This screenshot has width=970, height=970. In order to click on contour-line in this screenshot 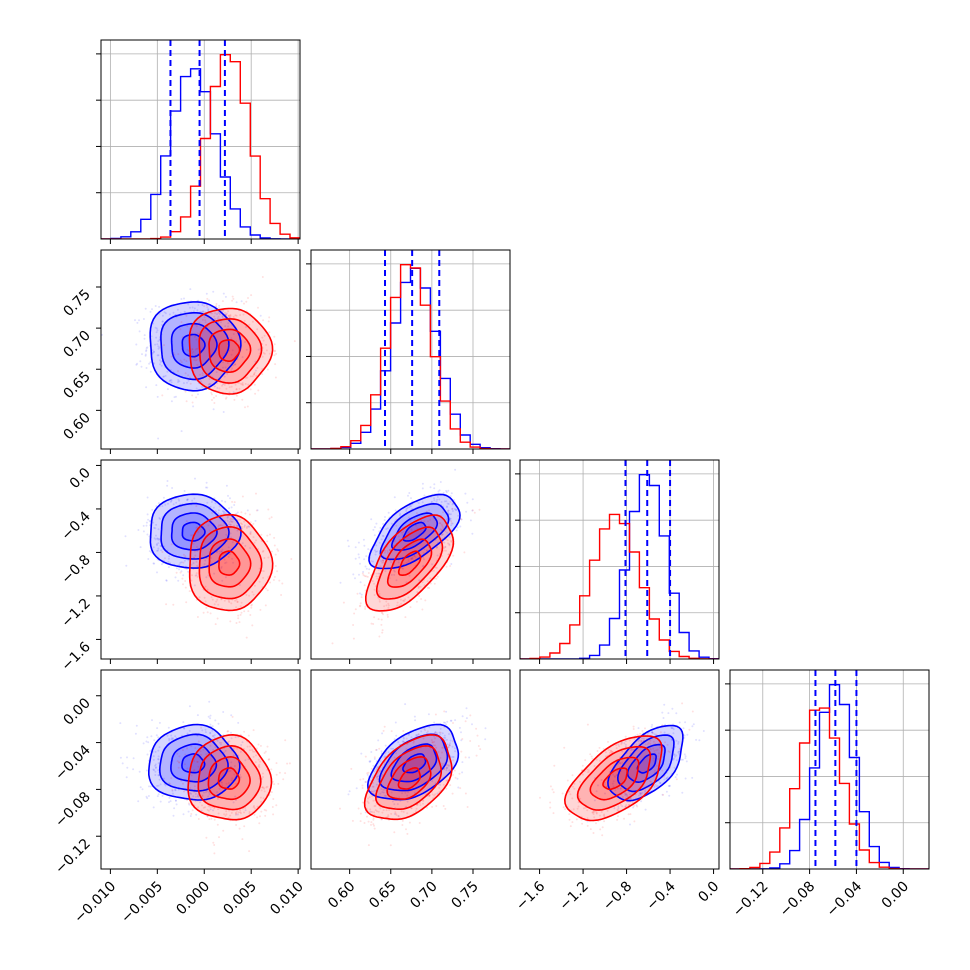, I will do `click(230, 563)`.